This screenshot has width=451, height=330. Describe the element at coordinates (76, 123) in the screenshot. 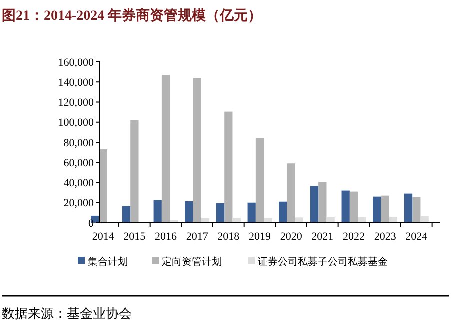

I see `y-tick-label: 100,000` at that location.